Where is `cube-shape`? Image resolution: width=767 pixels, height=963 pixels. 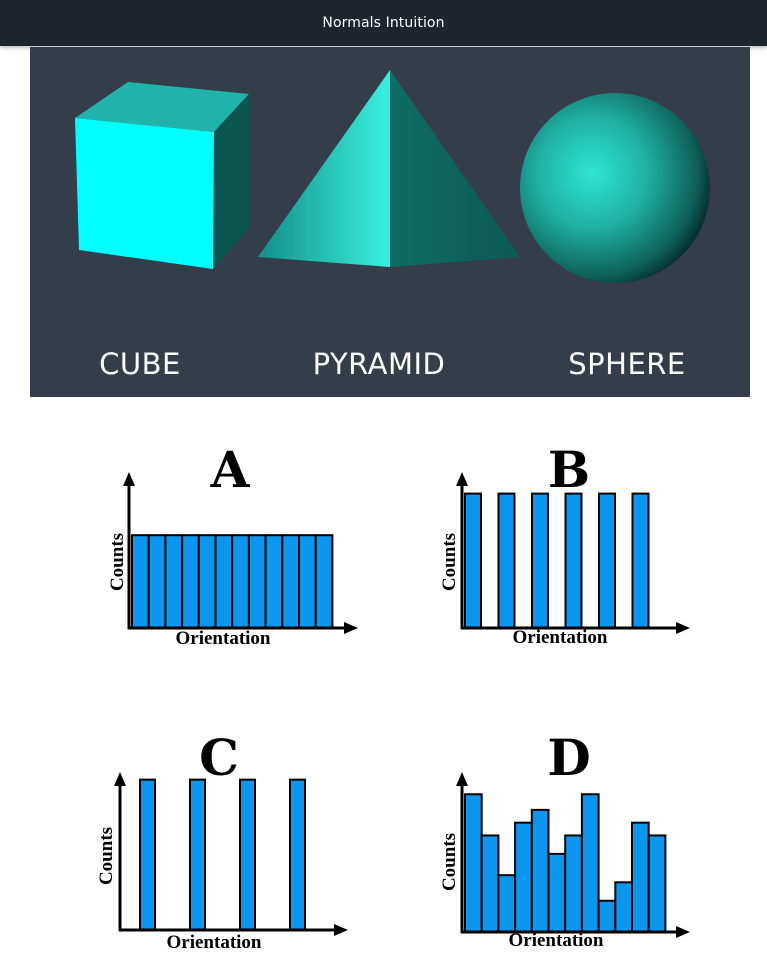
cube-shape is located at coordinates (162, 175).